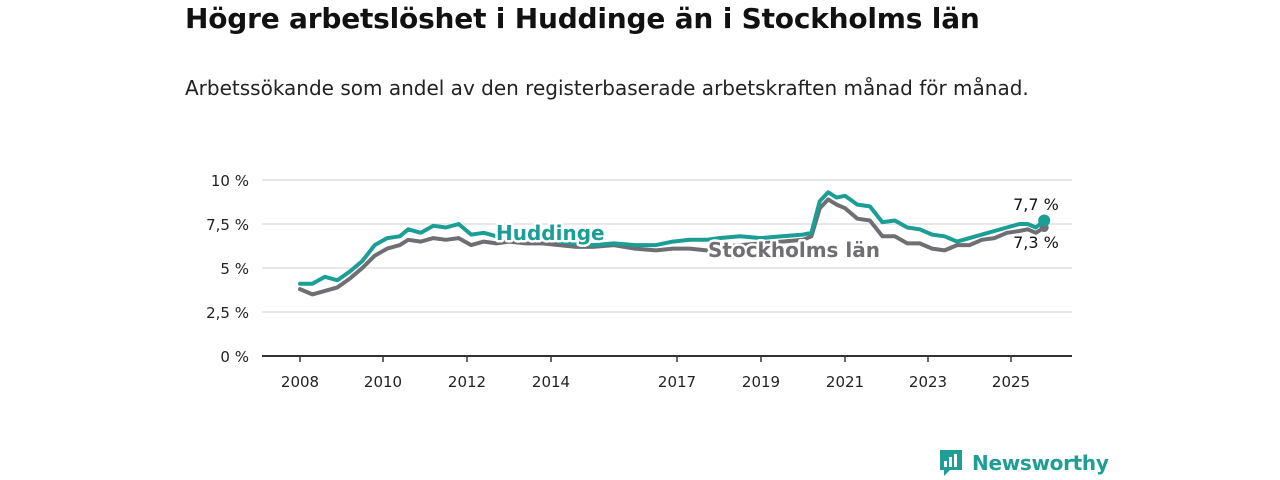 The width and height of the screenshot is (1280, 480). I want to click on x-tick-label: 2025, so click(1011, 382).